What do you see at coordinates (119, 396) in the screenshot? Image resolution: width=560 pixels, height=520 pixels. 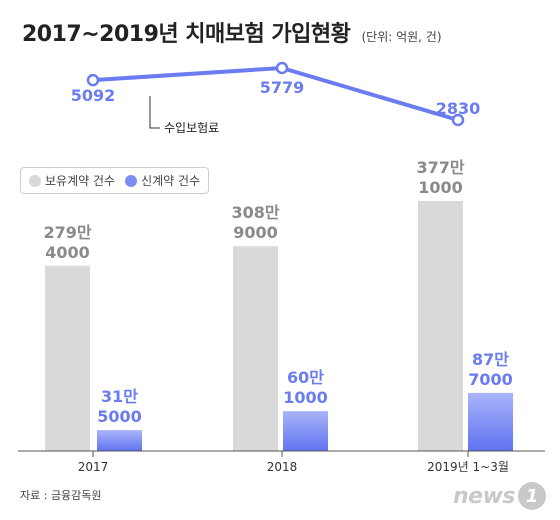 I see `bar-label-new-0-a: 31만` at bounding box center [119, 396].